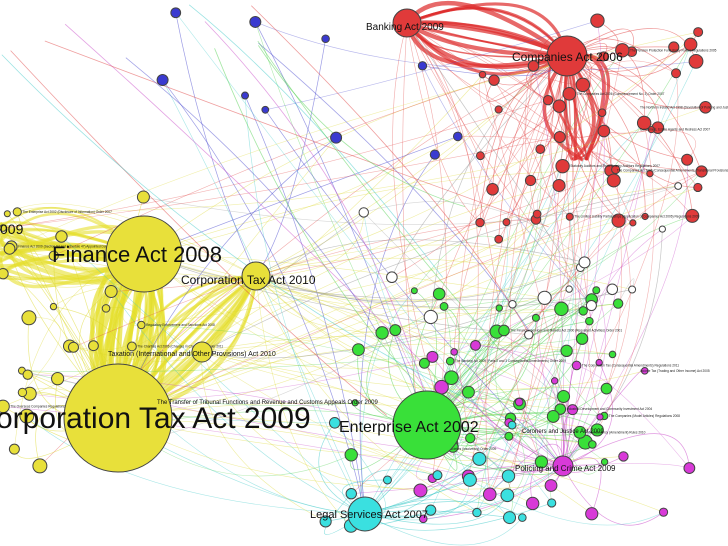 The height and width of the screenshot is (546, 728). Describe the element at coordinates (365, 514) in the screenshot. I see `hub-node-legal-services-2007` at that location.